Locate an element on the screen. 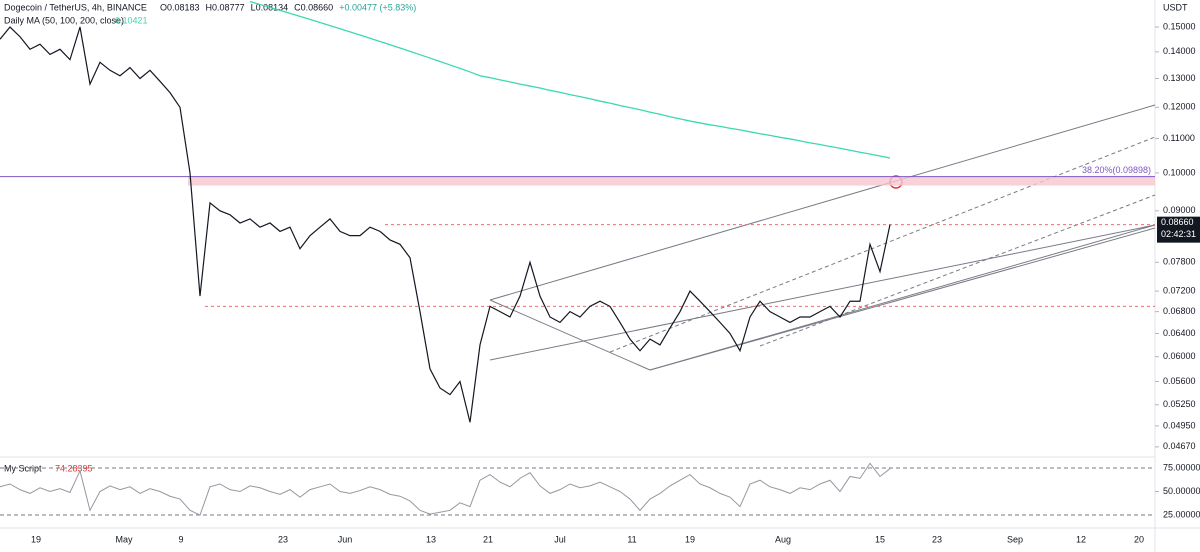  ohlc-value: O0.08183 is located at coordinates (180, 7).